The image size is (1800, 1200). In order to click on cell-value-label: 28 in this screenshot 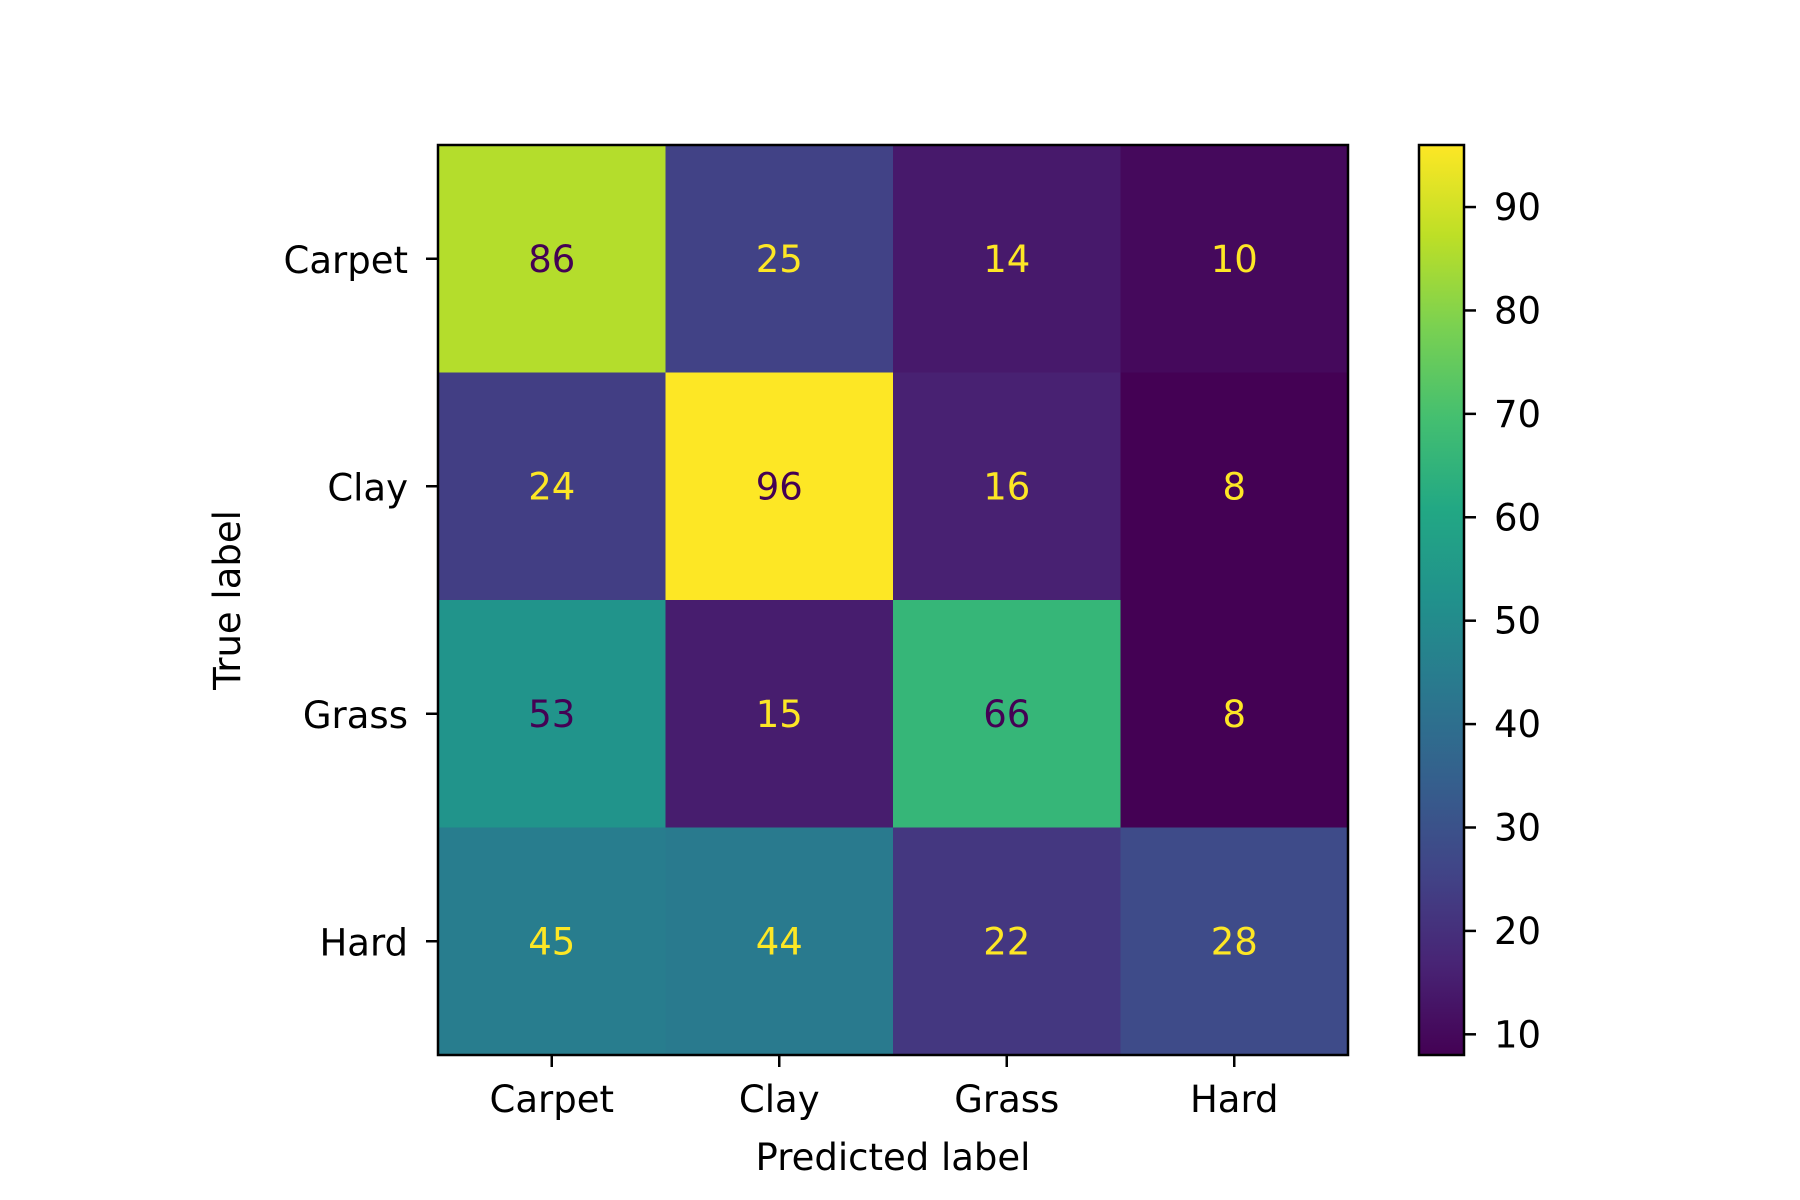, I will do `click(1234, 941)`.